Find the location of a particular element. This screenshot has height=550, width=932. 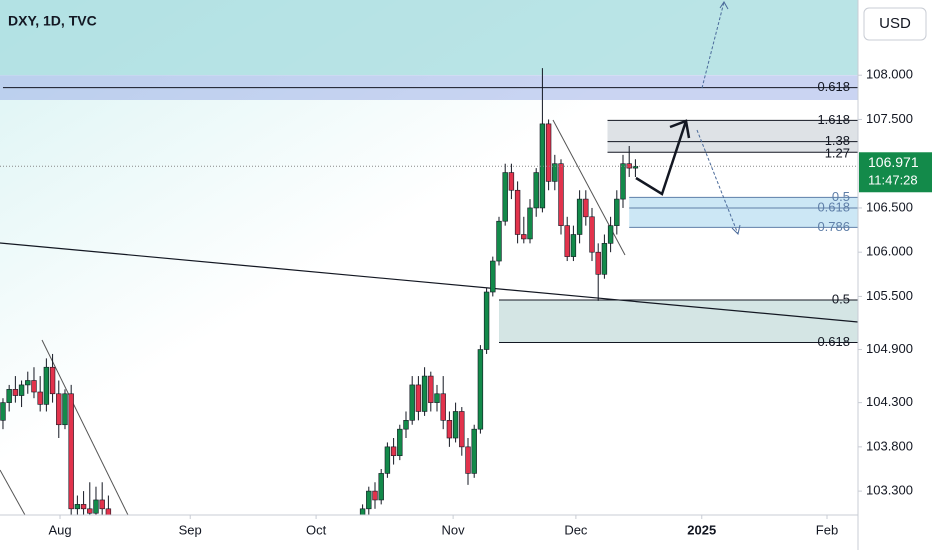

currency-label: USD is located at coordinates (895, 23).